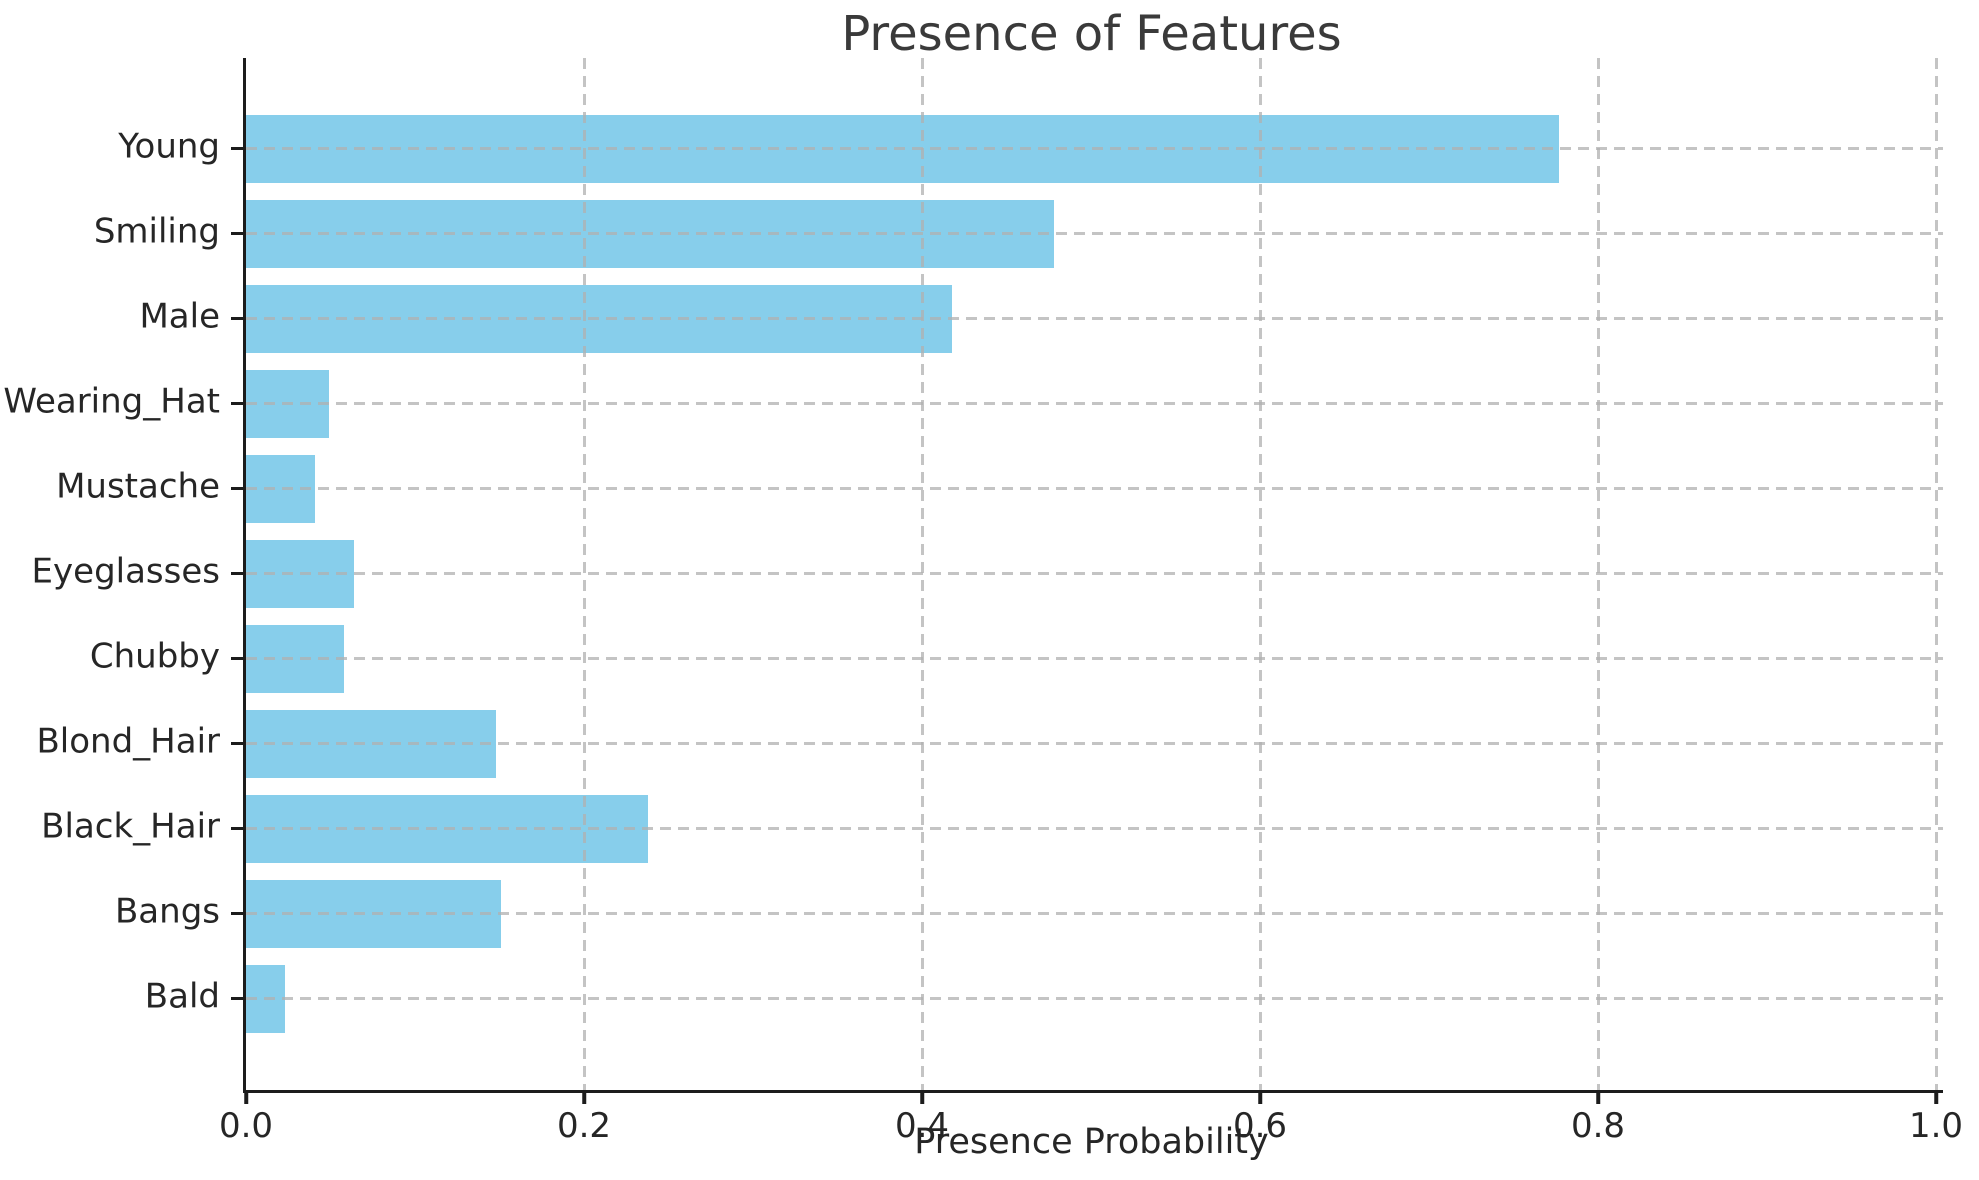 The image size is (1979, 1180). I want to click on bar-row: Eyeglasses, so click(987, 573).